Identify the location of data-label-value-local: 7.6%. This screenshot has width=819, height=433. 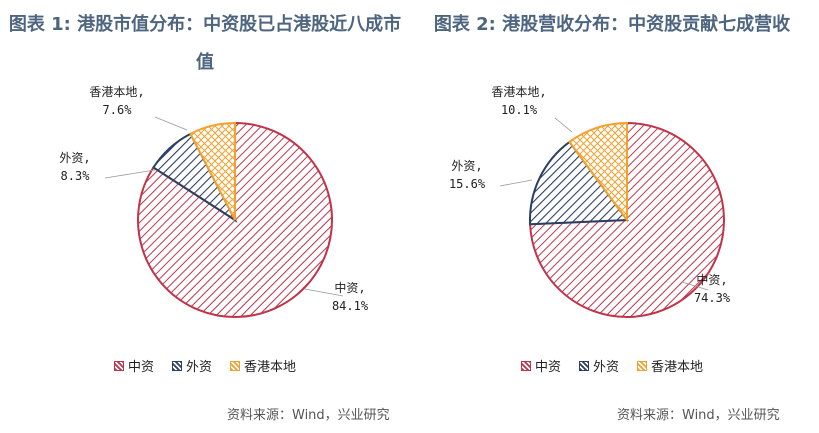
(118, 110).